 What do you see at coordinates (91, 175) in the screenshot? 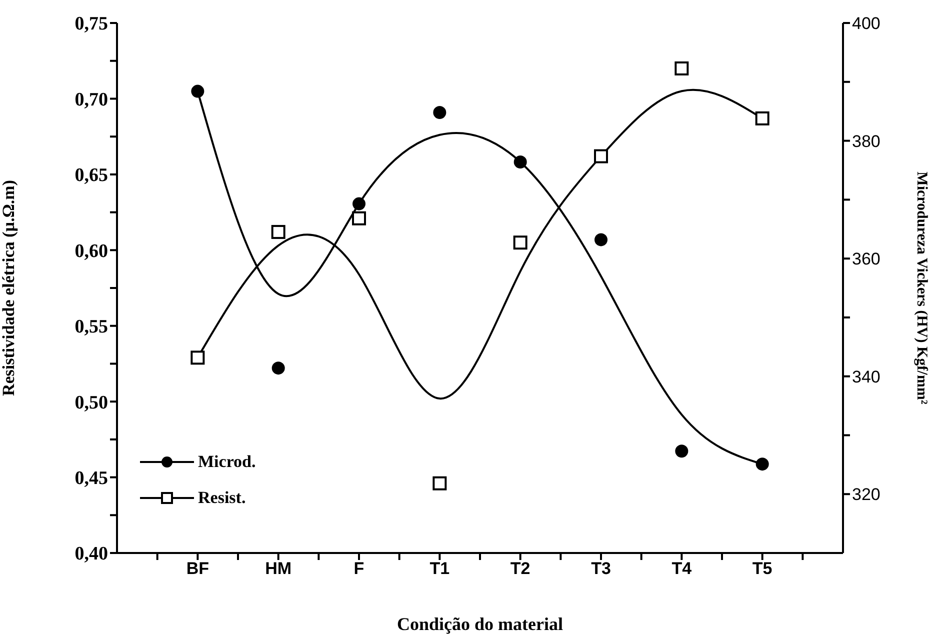
I see `y-tick-label: 0,65` at bounding box center [91, 175].